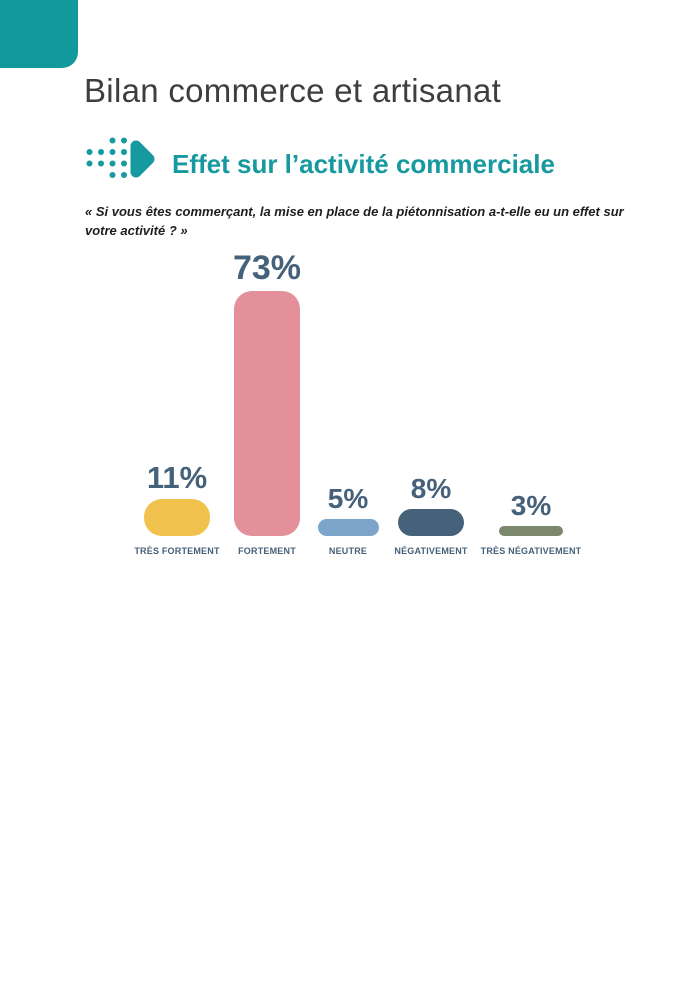 The height and width of the screenshot is (991, 699). I want to click on bar-group: 8% NÉGATIVEMENT, so click(431, 516).